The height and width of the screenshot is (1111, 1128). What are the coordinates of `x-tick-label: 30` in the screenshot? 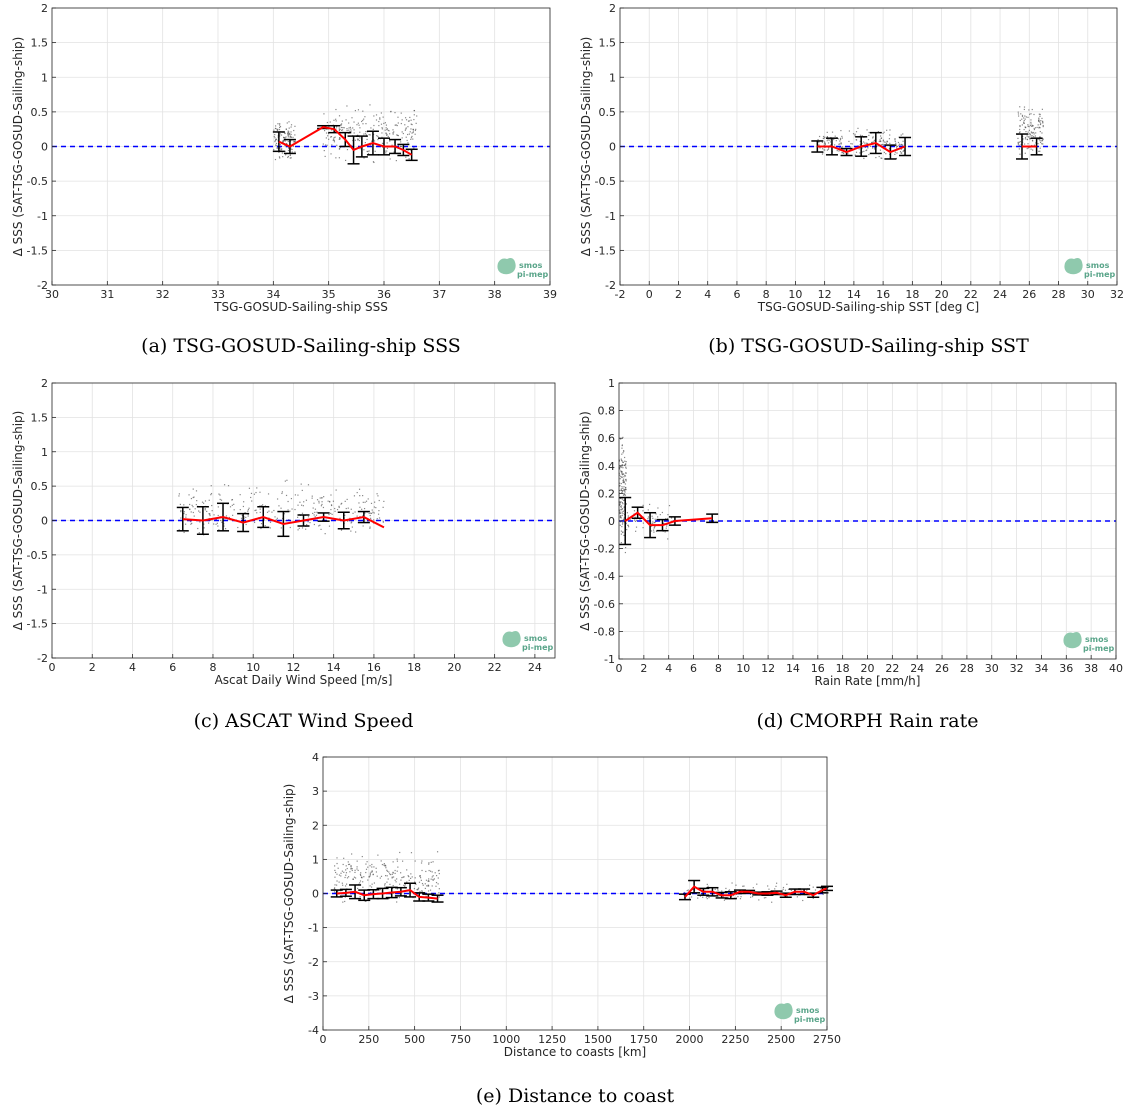 It's located at (1088, 294).